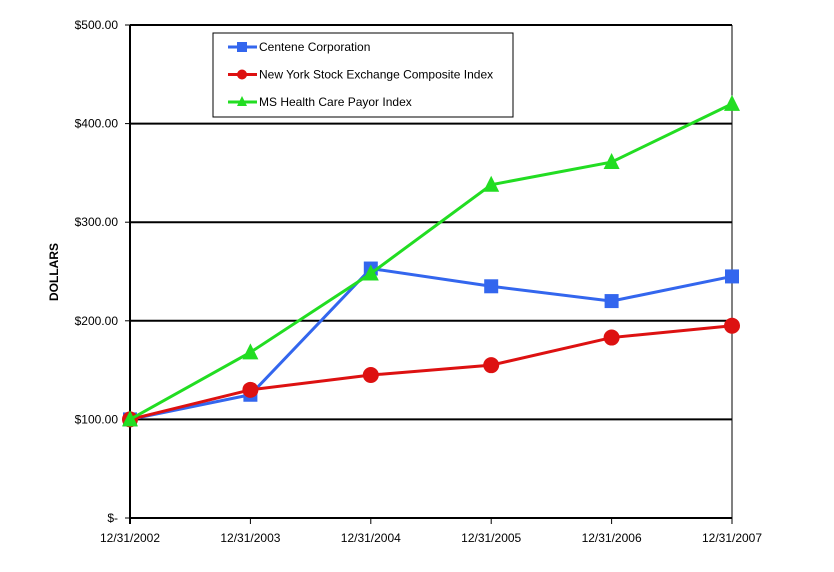  Describe the element at coordinates (97, 419) in the screenshot. I see `y-tick-label: $100.00` at that location.